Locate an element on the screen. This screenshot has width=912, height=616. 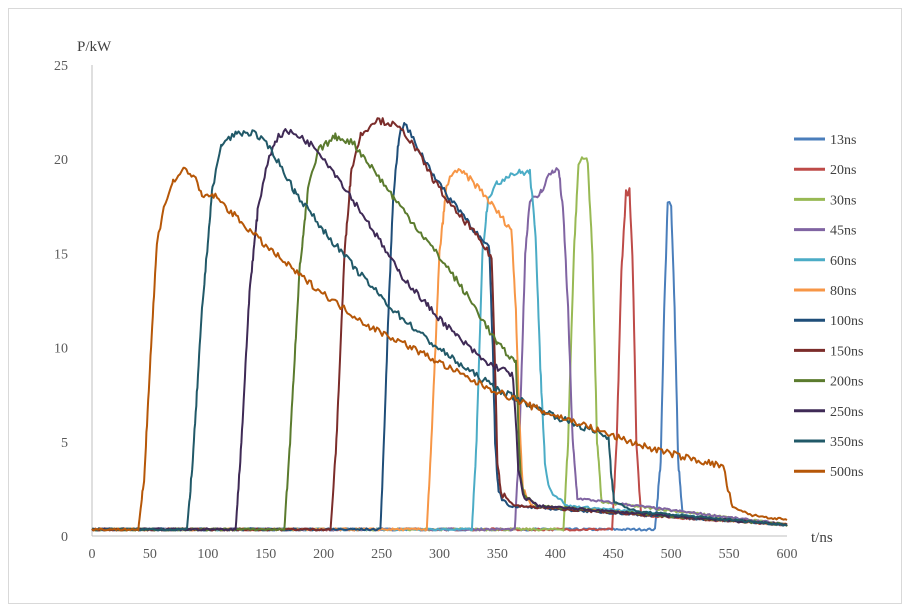
legend-label-45ns: 45ns is located at coordinates (843, 231).